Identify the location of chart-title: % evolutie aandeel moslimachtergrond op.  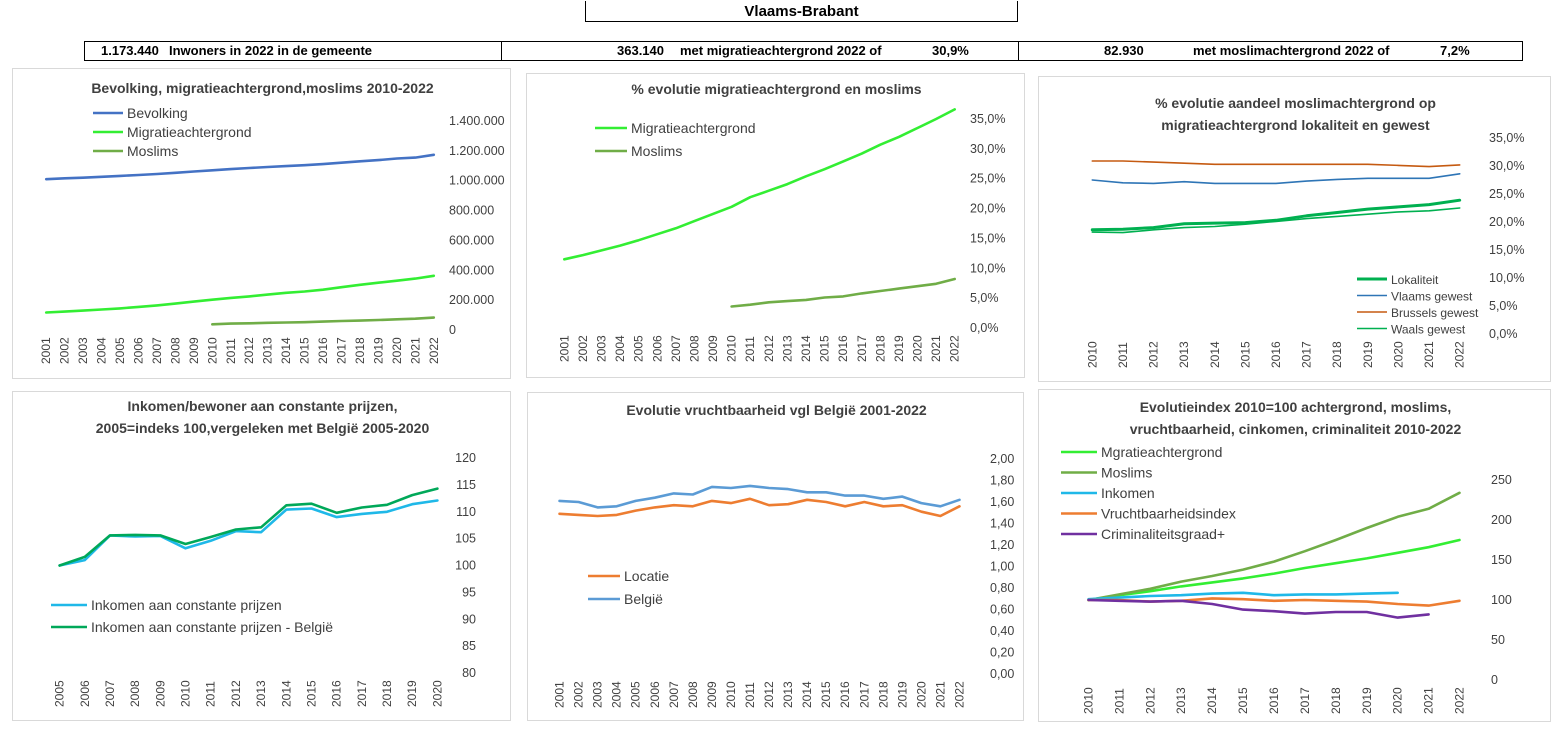
(1295, 103).